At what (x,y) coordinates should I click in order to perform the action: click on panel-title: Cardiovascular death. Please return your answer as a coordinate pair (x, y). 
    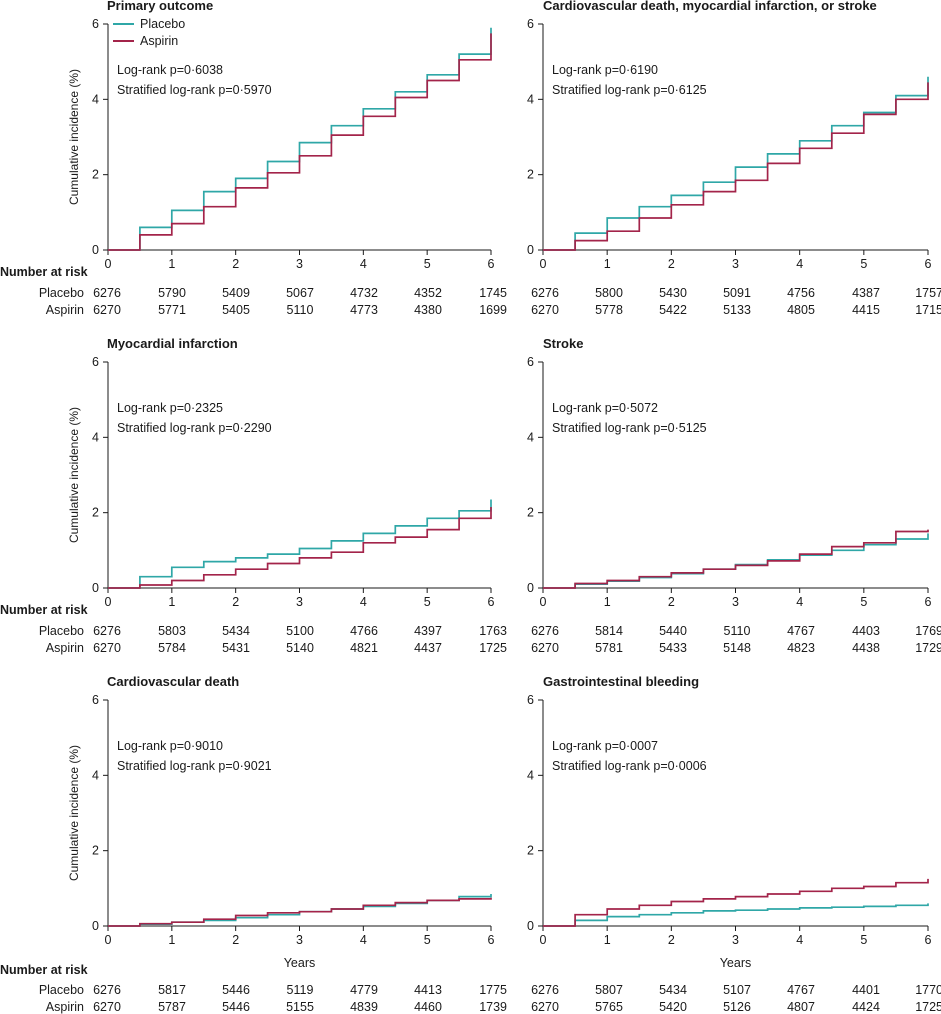
    Looking at the image, I should click on (173, 681).